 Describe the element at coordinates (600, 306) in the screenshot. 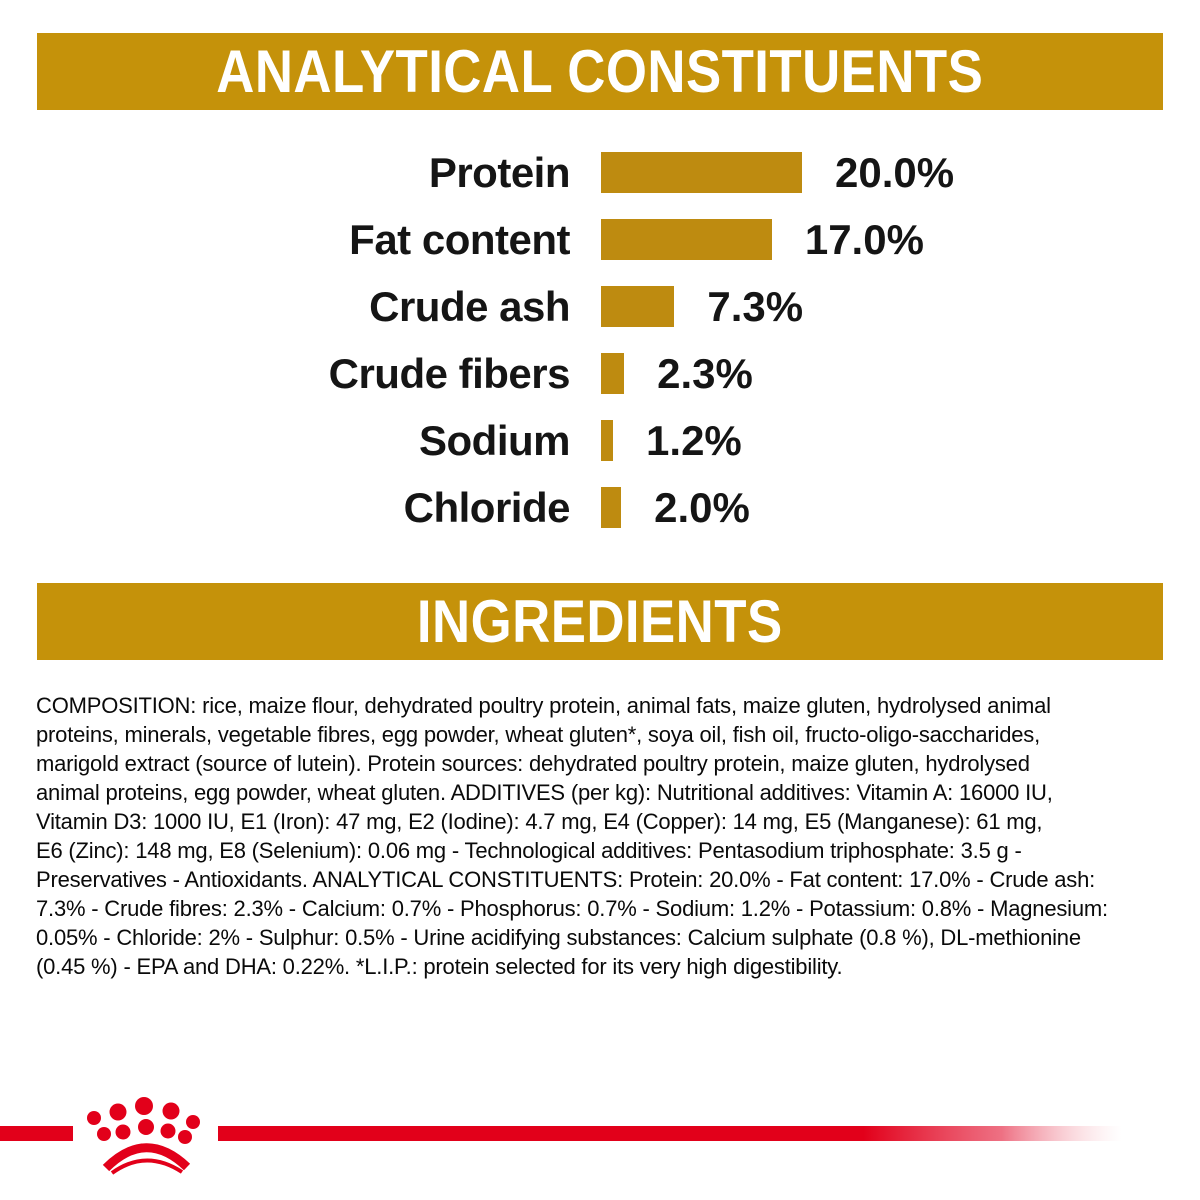

I see `chart-row-crude-ash: Crude ash 7.3%` at that location.